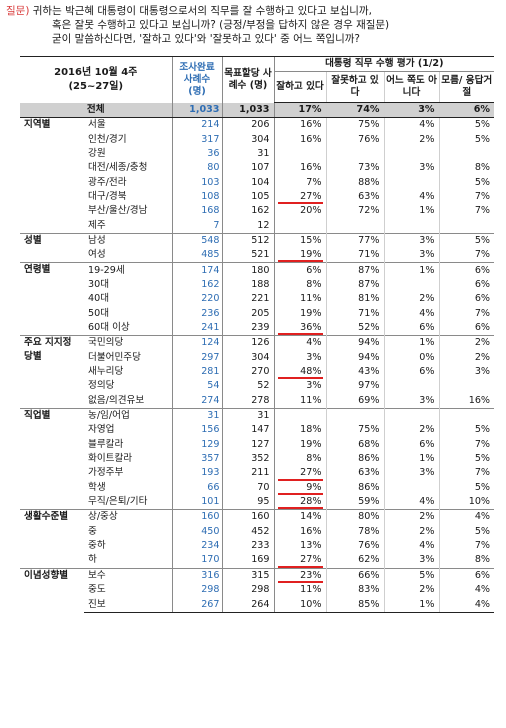 The height and width of the screenshot is (728, 506). What do you see at coordinates (196, 531) in the screenshot?
I see `completed-count: 450` at bounding box center [196, 531].